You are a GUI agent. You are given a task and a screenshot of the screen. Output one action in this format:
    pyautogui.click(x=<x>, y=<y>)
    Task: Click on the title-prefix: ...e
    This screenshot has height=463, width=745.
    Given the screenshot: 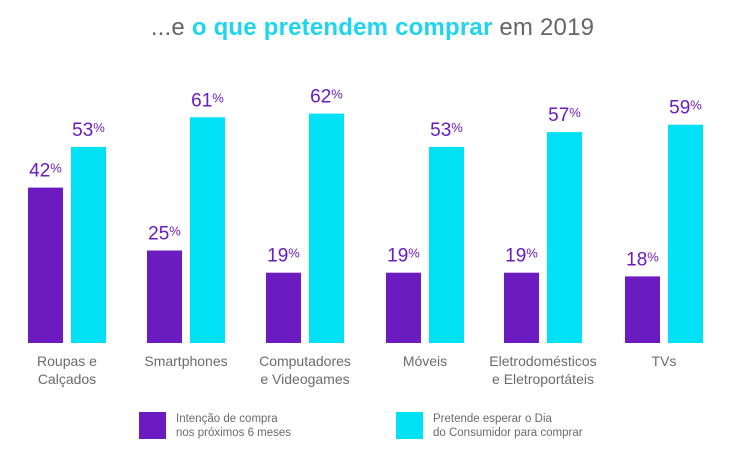 What is the action you would take?
    pyautogui.click(x=171, y=27)
    